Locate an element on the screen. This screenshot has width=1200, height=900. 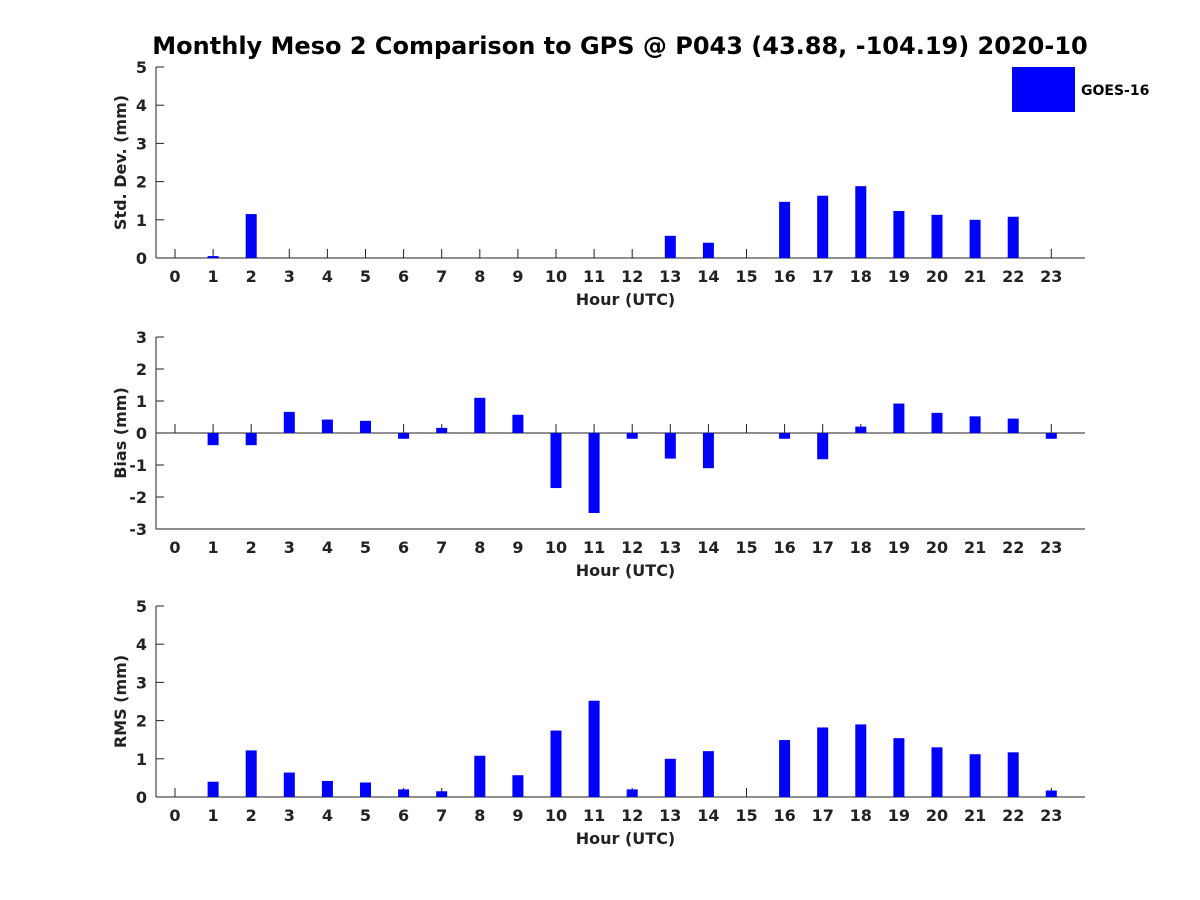
y-axis-label: Std. Dev. (mm) is located at coordinates (120, 162).